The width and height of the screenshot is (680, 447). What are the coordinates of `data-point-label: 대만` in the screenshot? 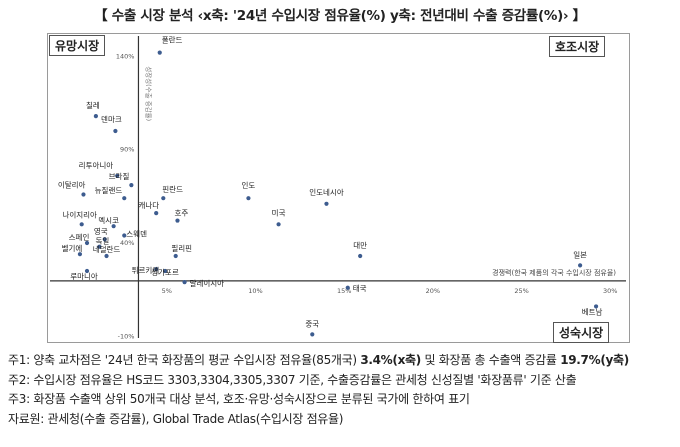 It's located at (360, 245).